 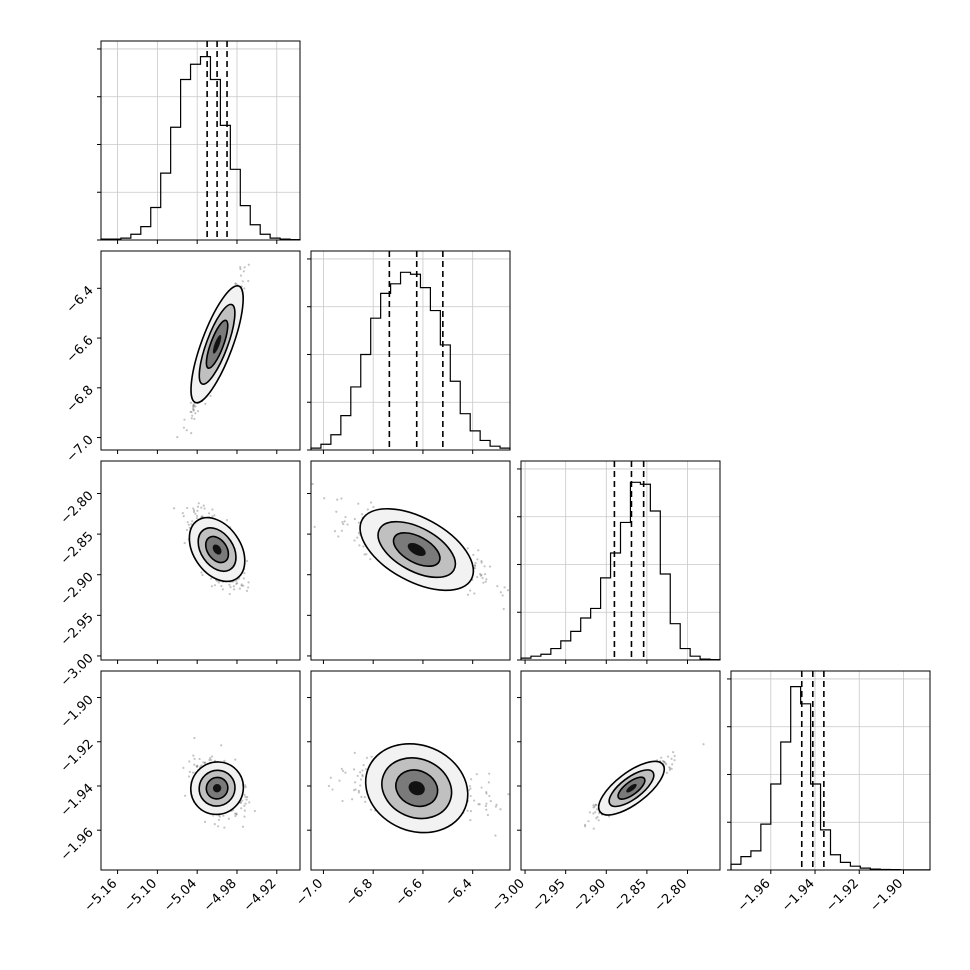 What do you see at coordinates (359, 892) in the screenshot?
I see `x-tick-label: −6.8` at bounding box center [359, 892].